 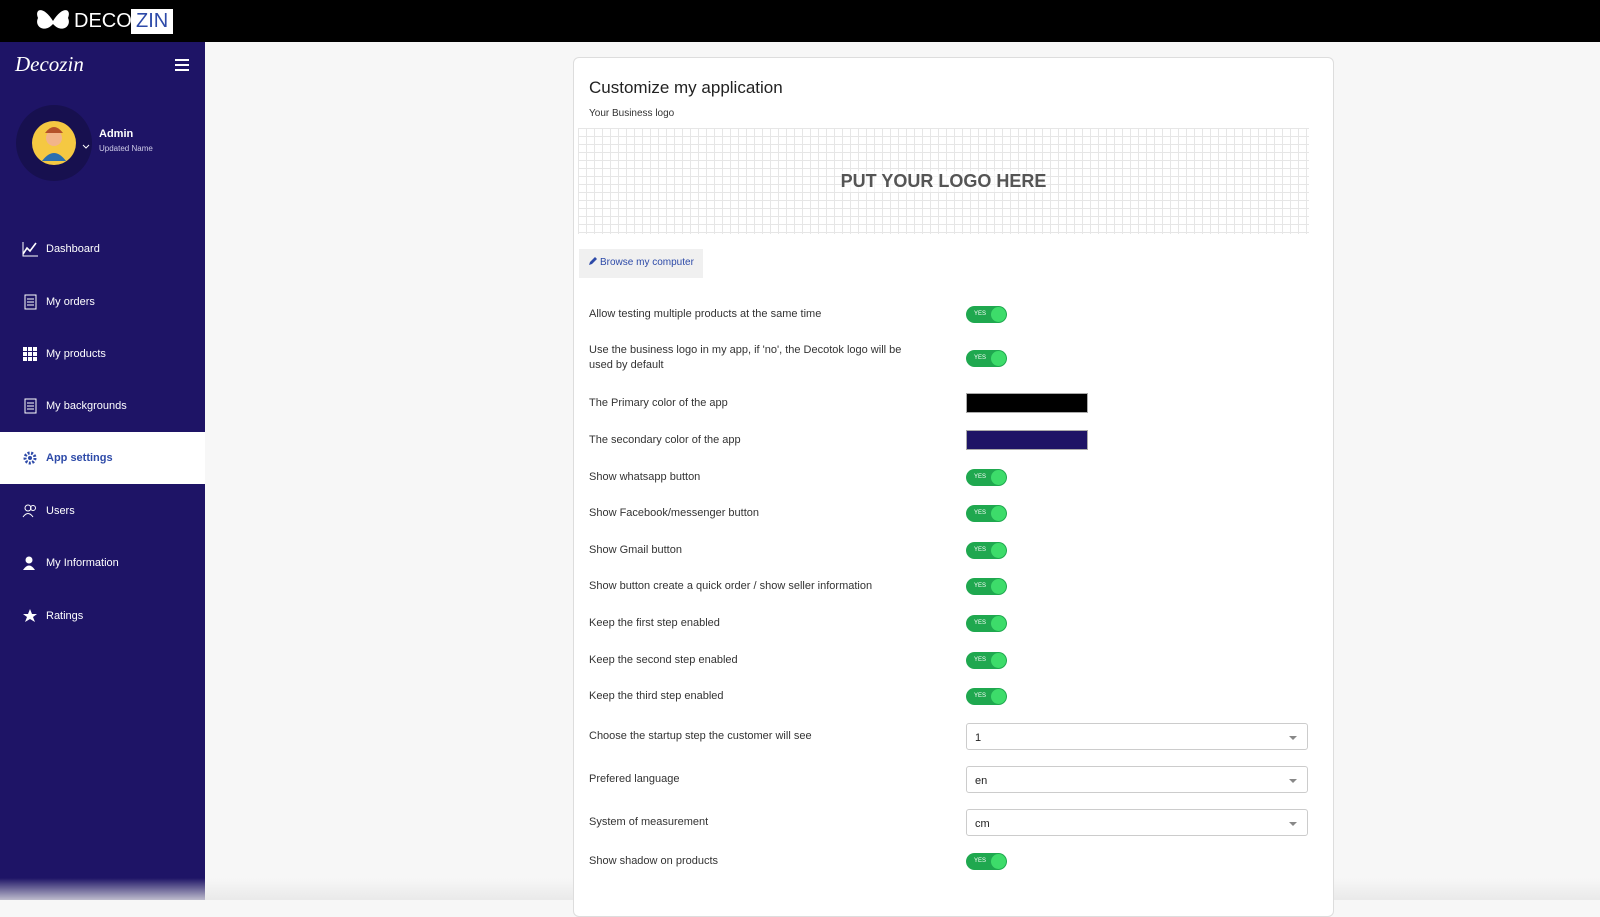 What do you see at coordinates (654, 622) in the screenshot?
I see `setting-label: Keep the first step enabled` at bounding box center [654, 622].